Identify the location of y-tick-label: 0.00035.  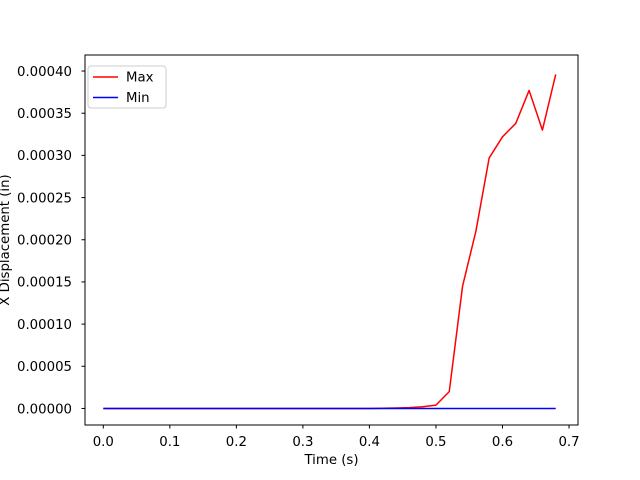
(44, 114).